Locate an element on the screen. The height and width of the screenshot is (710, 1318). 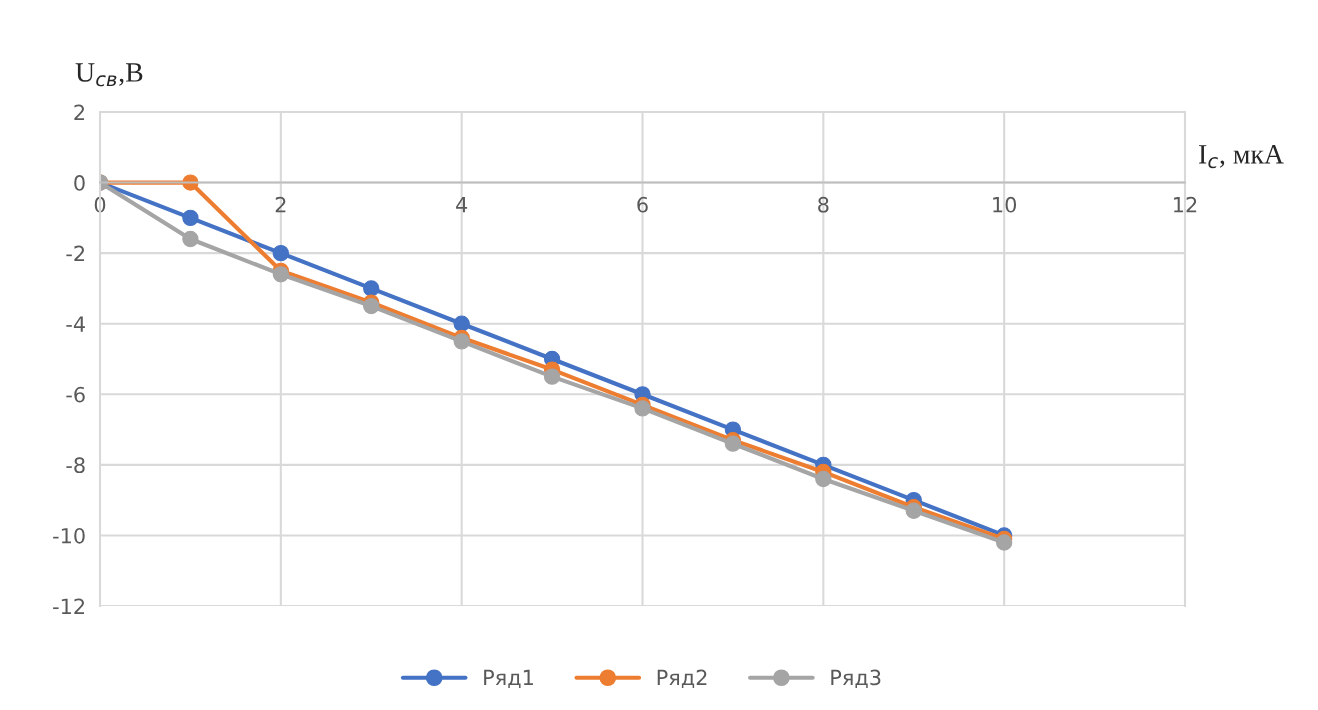
y-axis-title: U$_{св}$,В is located at coordinates (109, 75).